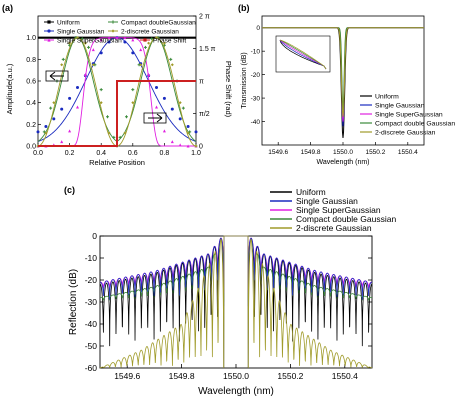 The width and height of the screenshot is (474, 402). What do you see at coordinates (165, 153) in the screenshot?
I see `x-tick-label-a: 0.8` at bounding box center [165, 153].